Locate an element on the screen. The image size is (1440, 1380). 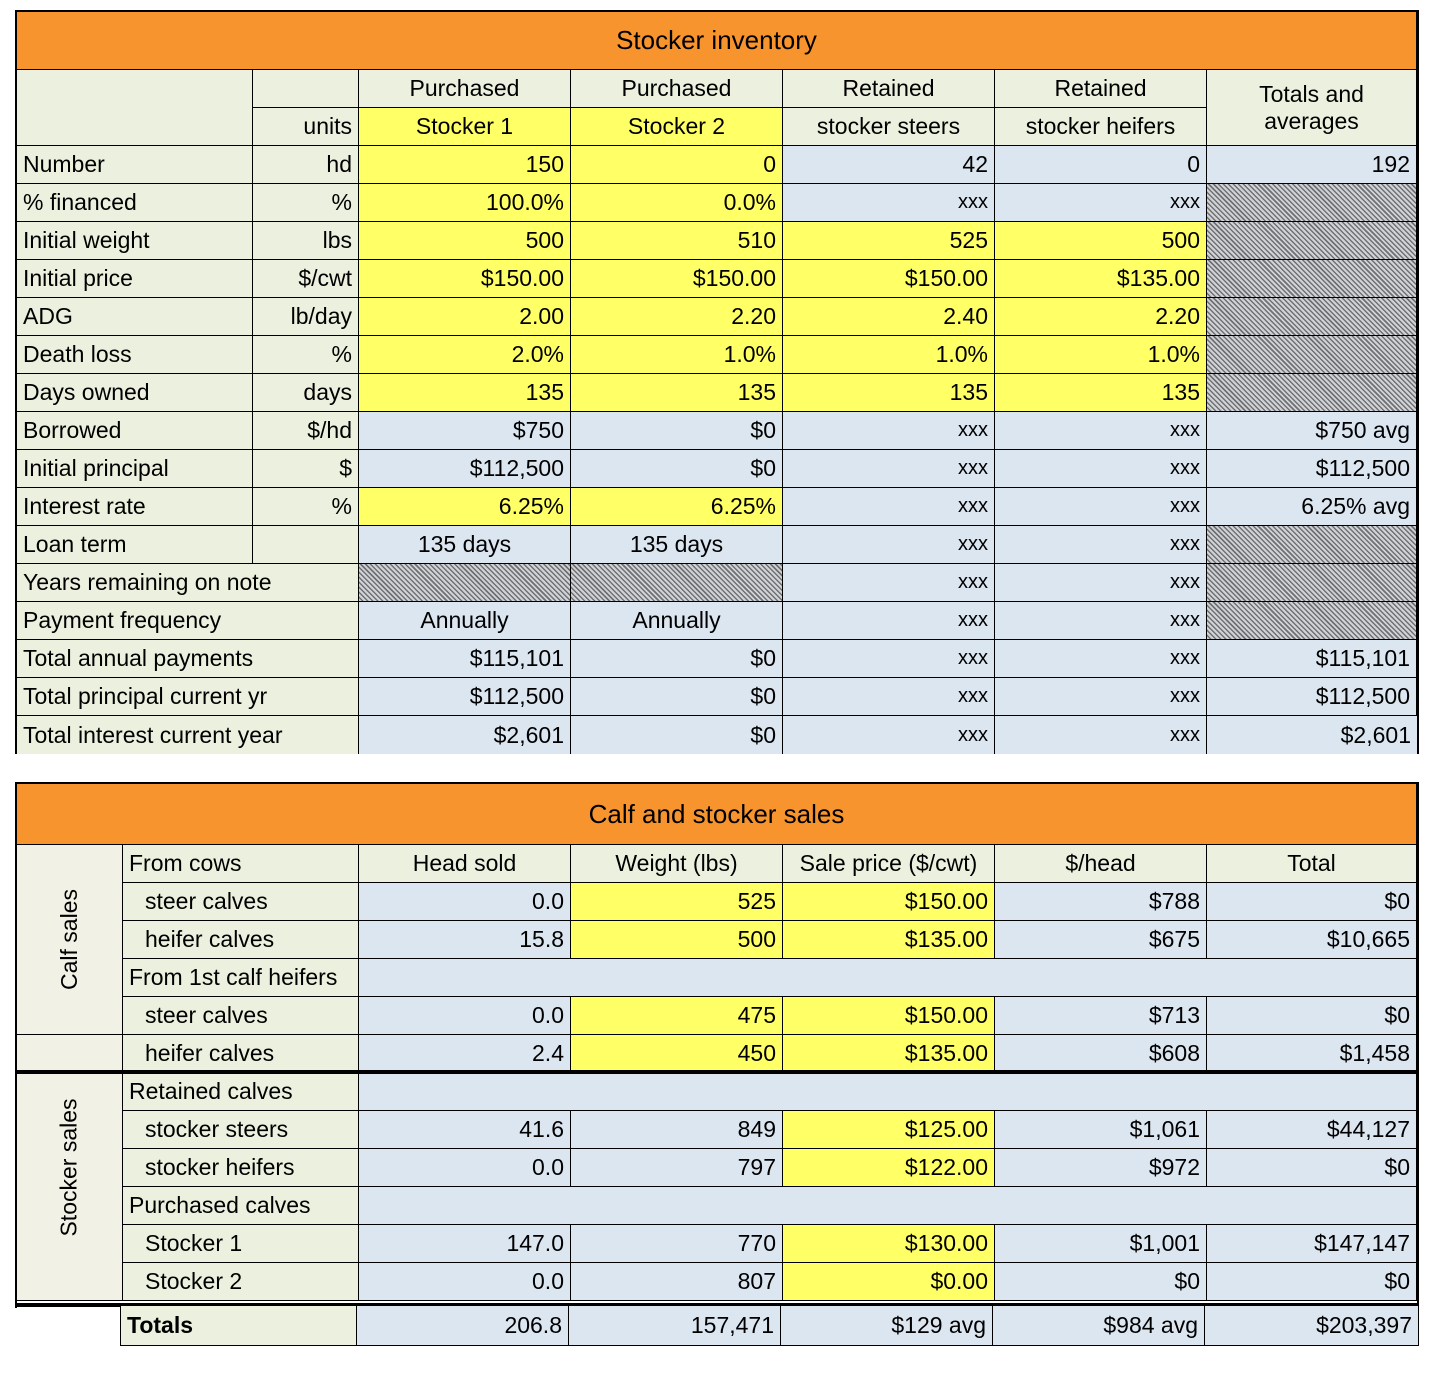
row-label: Initial price is located at coordinates (135, 279).